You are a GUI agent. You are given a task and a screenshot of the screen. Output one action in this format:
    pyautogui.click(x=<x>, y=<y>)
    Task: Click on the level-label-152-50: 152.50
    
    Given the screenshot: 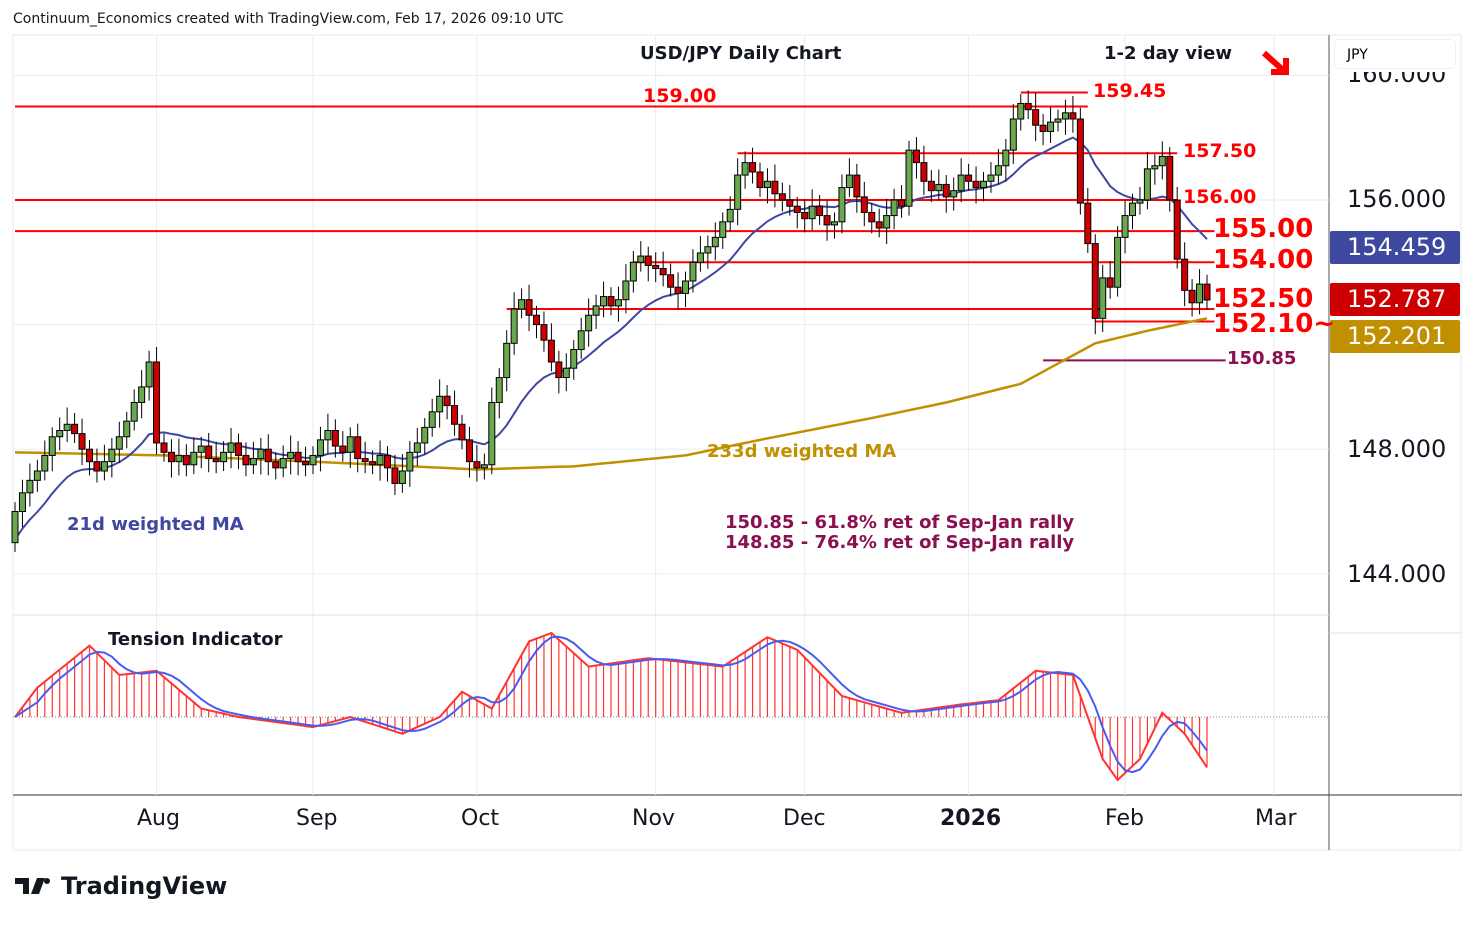 What is the action you would take?
    pyautogui.click(x=1263, y=299)
    